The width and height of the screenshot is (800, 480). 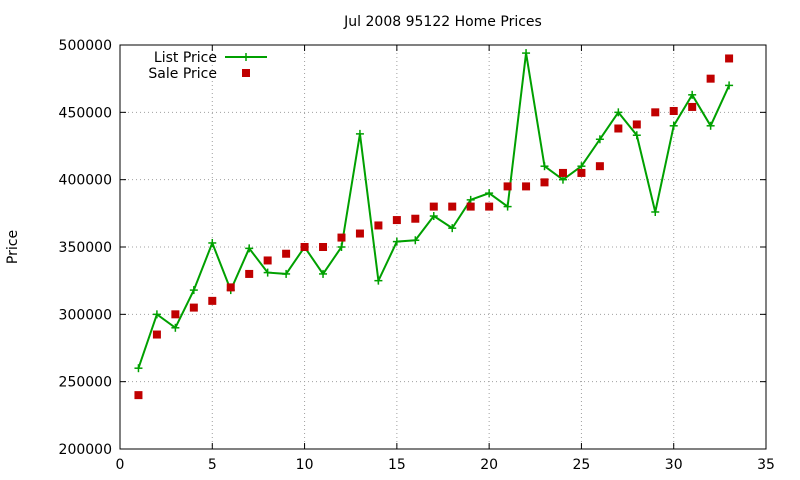 I want to click on x-tick-label: 35, so click(x=766, y=465).